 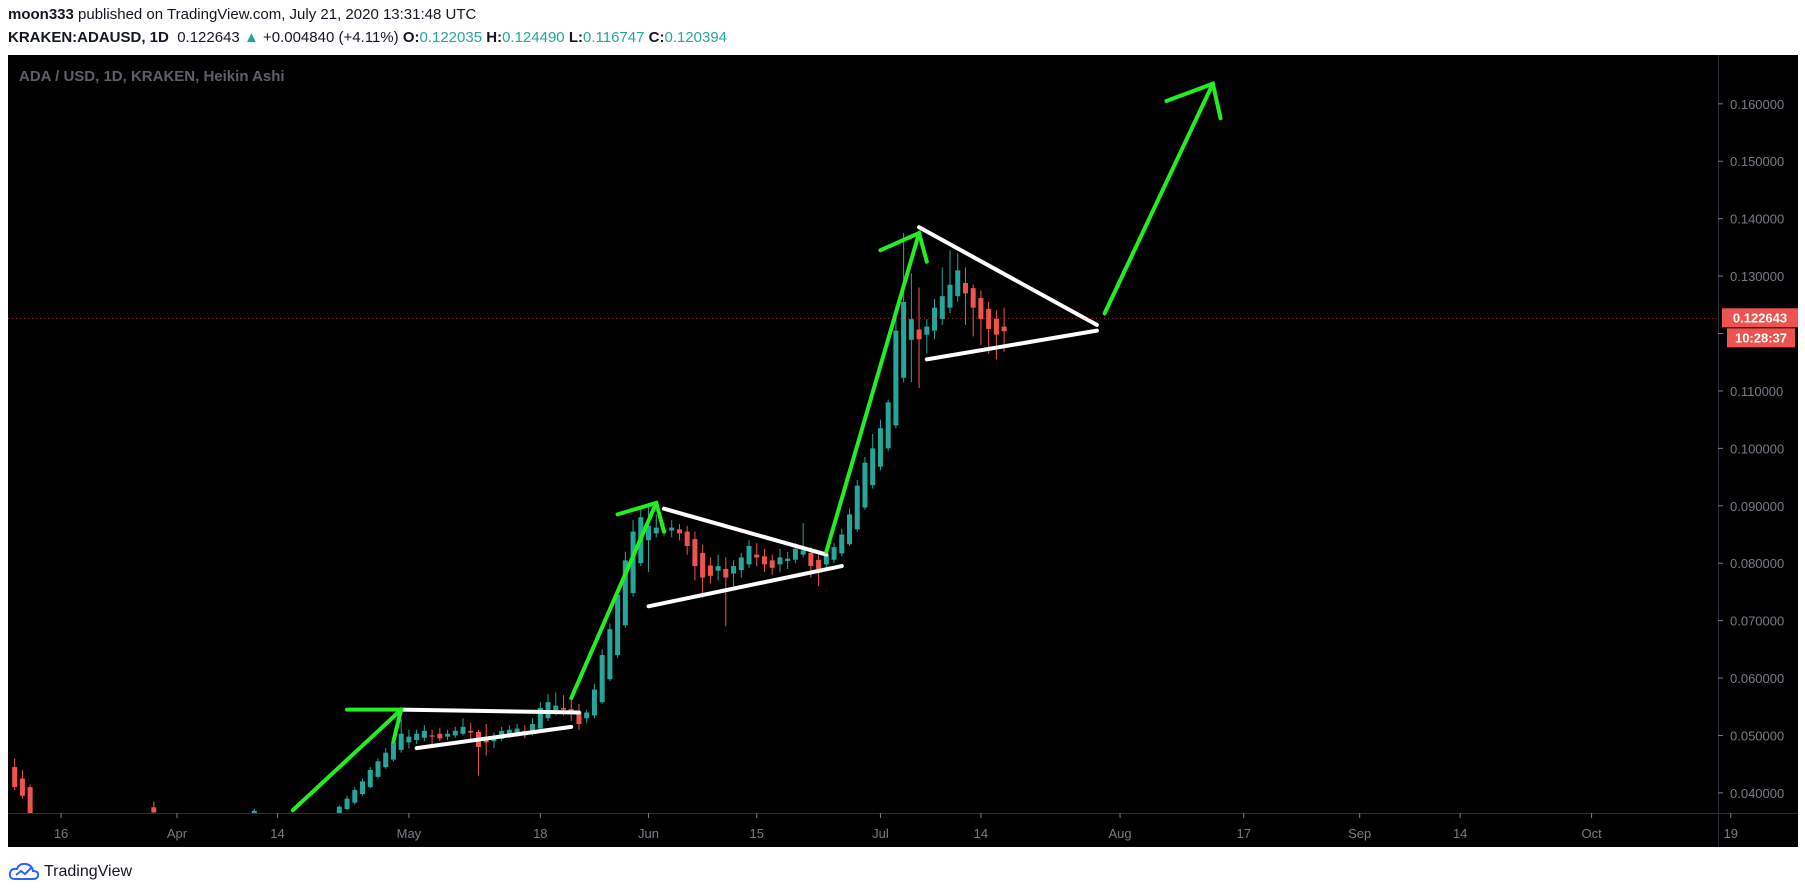 I want to click on y-tick-label: 0.040000, so click(x=1757, y=793).